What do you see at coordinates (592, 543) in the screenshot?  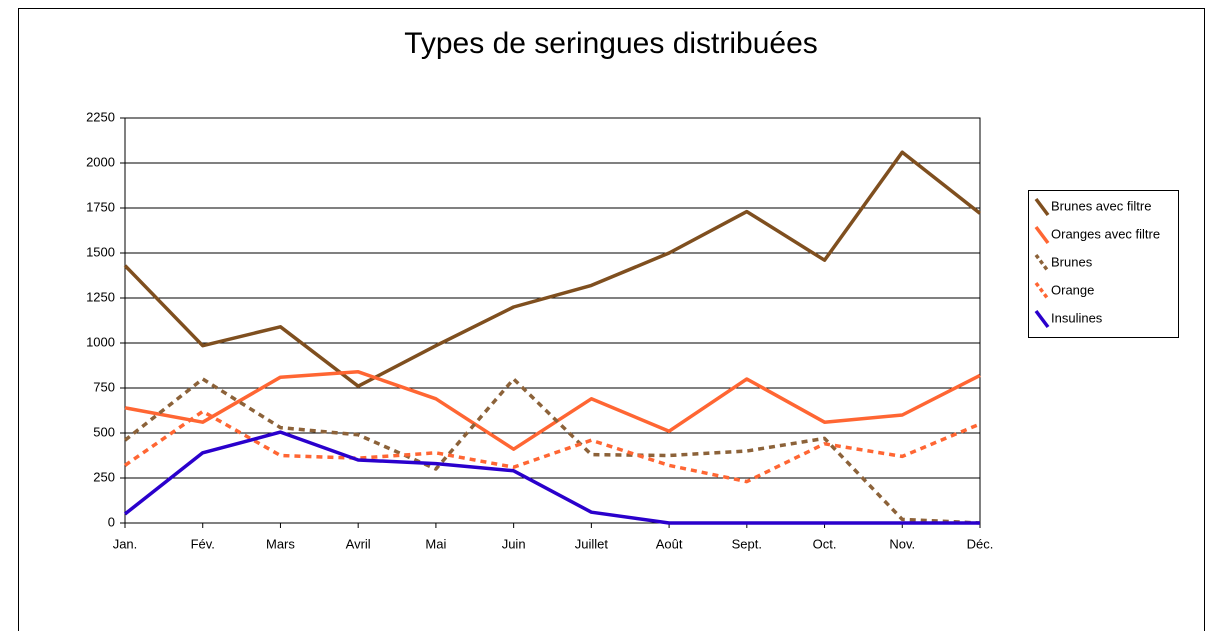 I see `x-tick-label: Juillet` at bounding box center [592, 543].